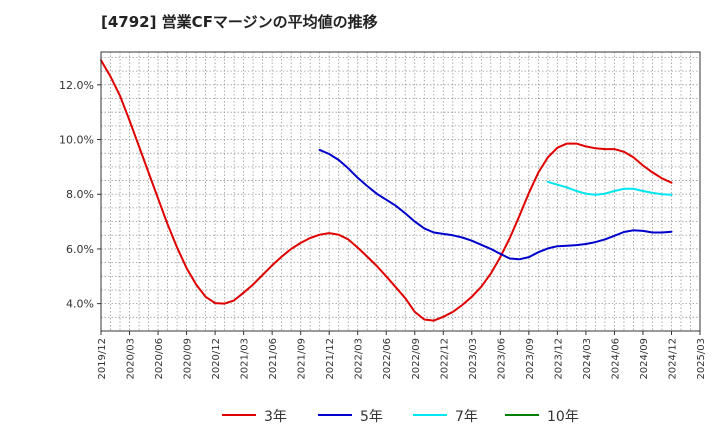 Image resolution: width=720 pixels, height=440 pixels. Describe the element at coordinates (701, 359) in the screenshot. I see `x-tick-label: 2025/03` at that location.